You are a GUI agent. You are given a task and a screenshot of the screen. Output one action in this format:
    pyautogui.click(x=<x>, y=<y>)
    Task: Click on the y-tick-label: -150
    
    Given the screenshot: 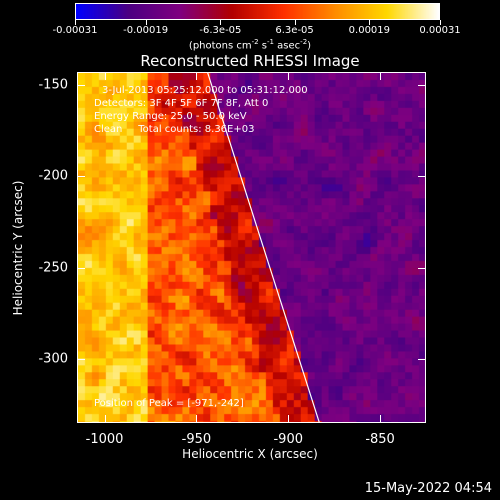 What is the action you would take?
    pyautogui.click(x=53, y=85)
    